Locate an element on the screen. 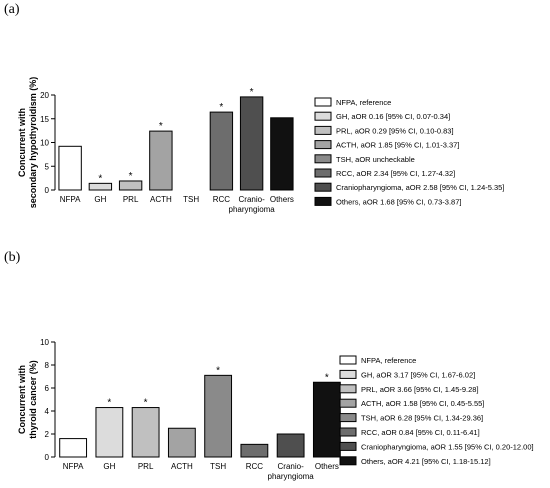 This screenshot has width=550, height=488. legend-entry: TSH, aOR 6.28 [95% CI, 1.34-29.36] is located at coordinates (422, 418).